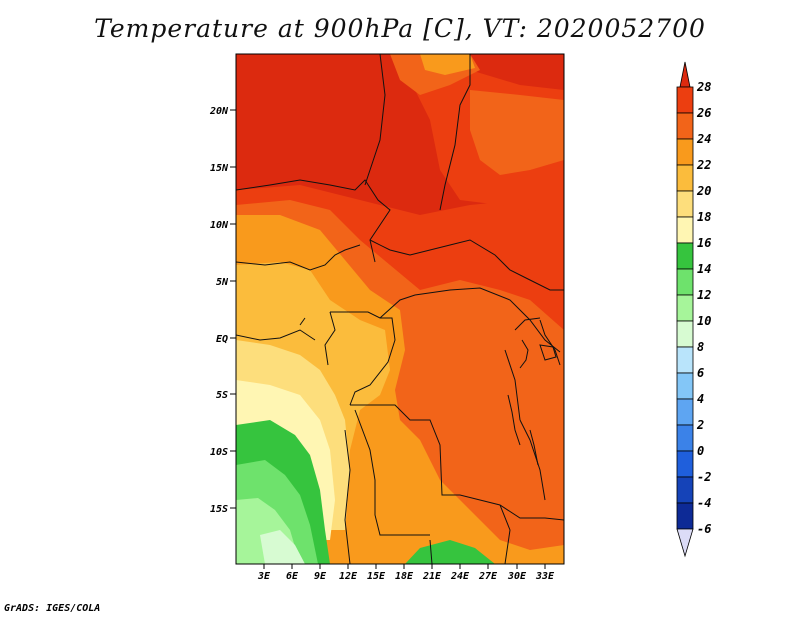 Image resolution: width=800 pixels, height=618 pixels. What do you see at coordinates (704, 243) in the screenshot?
I see `colorbar-label: 16` at bounding box center [704, 243].